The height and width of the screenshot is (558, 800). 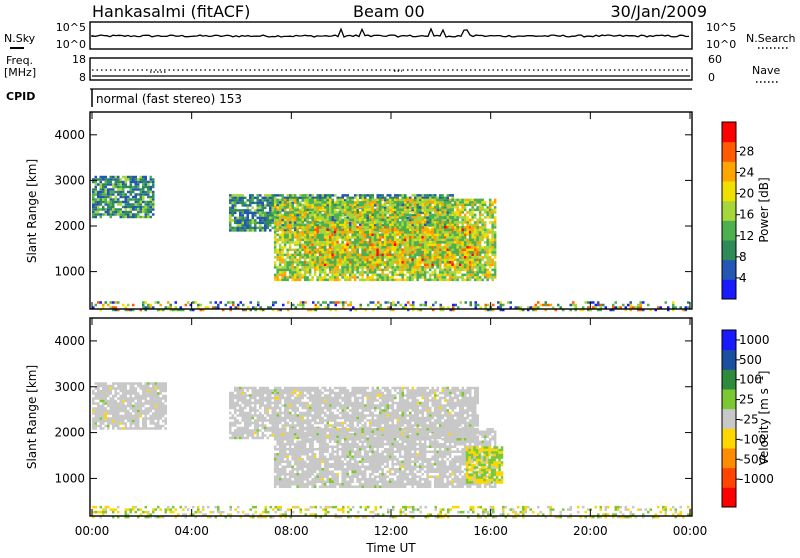 I want to click on x-tick-label-0: 00:00, so click(x=92, y=531).